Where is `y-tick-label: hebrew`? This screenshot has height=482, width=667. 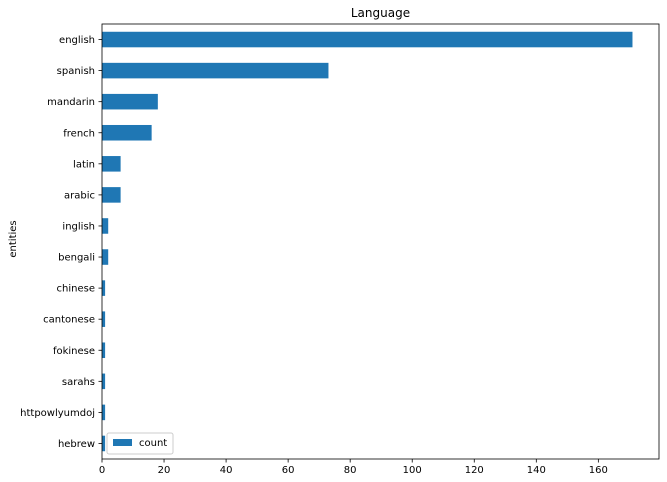
y-tick-label: hebrew is located at coordinates (76, 444).